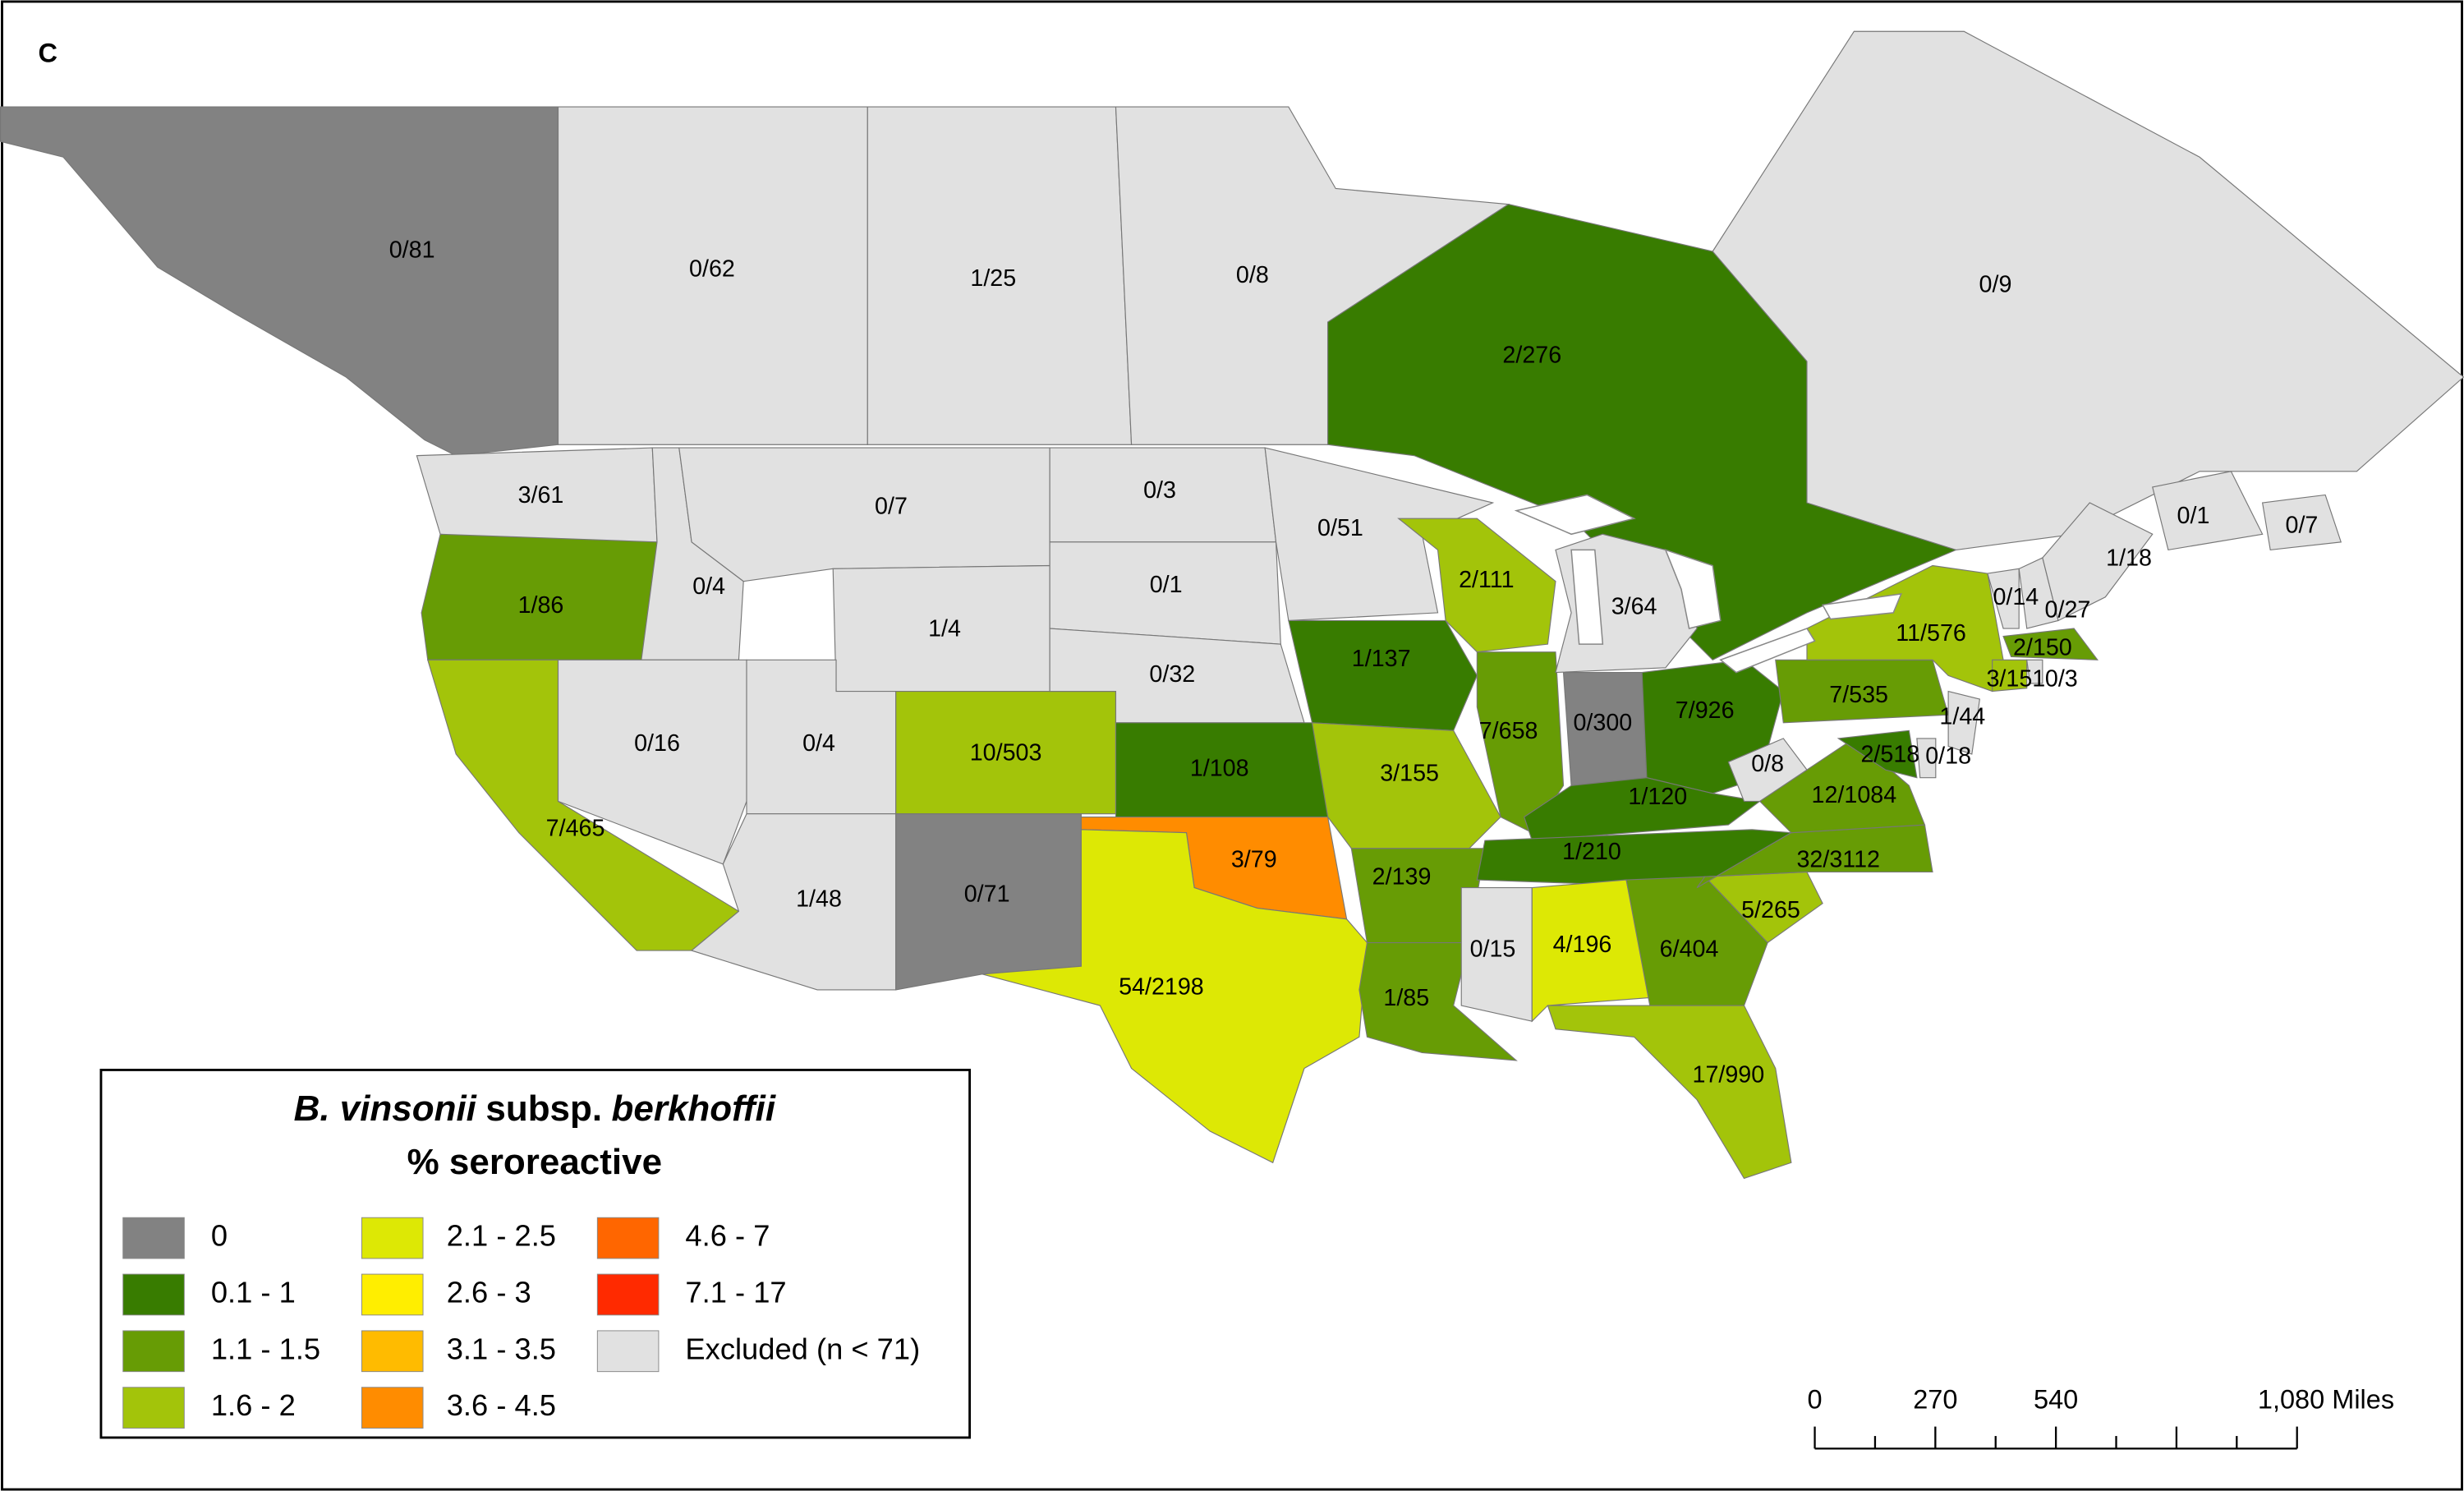 This screenshot has height=1491, width=2464. I want to click on region-label: 3/151, so click(2015, 679).